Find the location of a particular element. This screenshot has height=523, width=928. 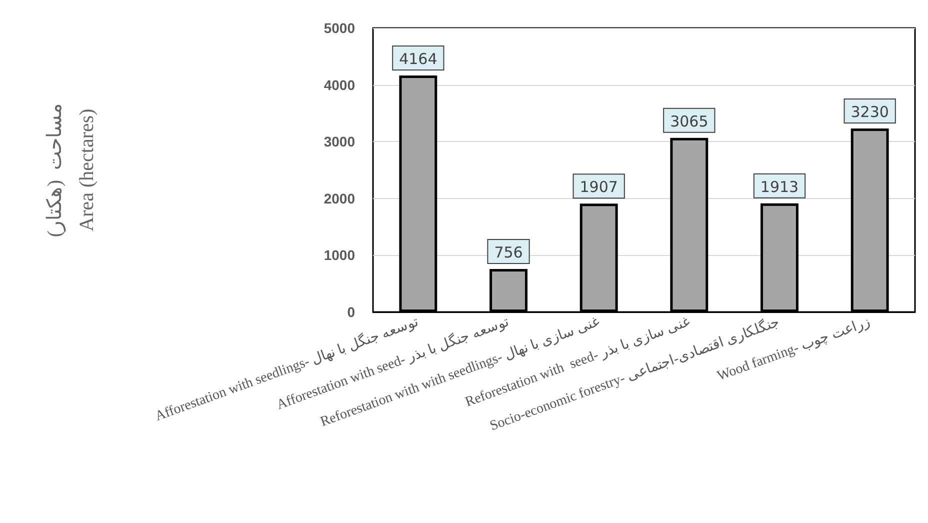

data-label: 1907 is located at coordinates (599, 187).